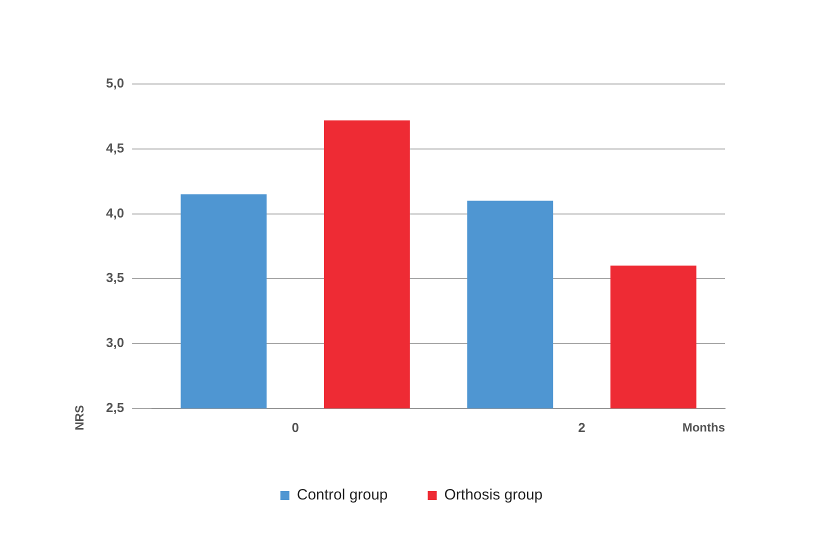 The image size is (833, 535). Describe the element at coordinates (115, 407) in the screenshot. I see `y-tick-label: 2,5` at that location.